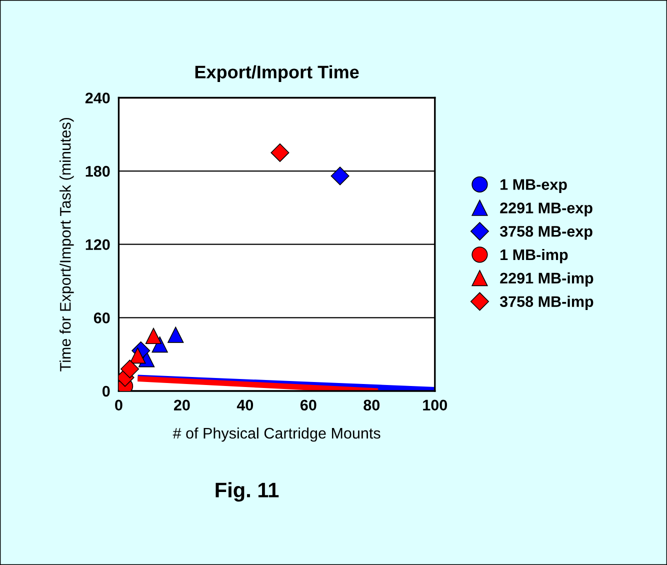  I want to click on x-tick-label: 80, so click(372, 405).